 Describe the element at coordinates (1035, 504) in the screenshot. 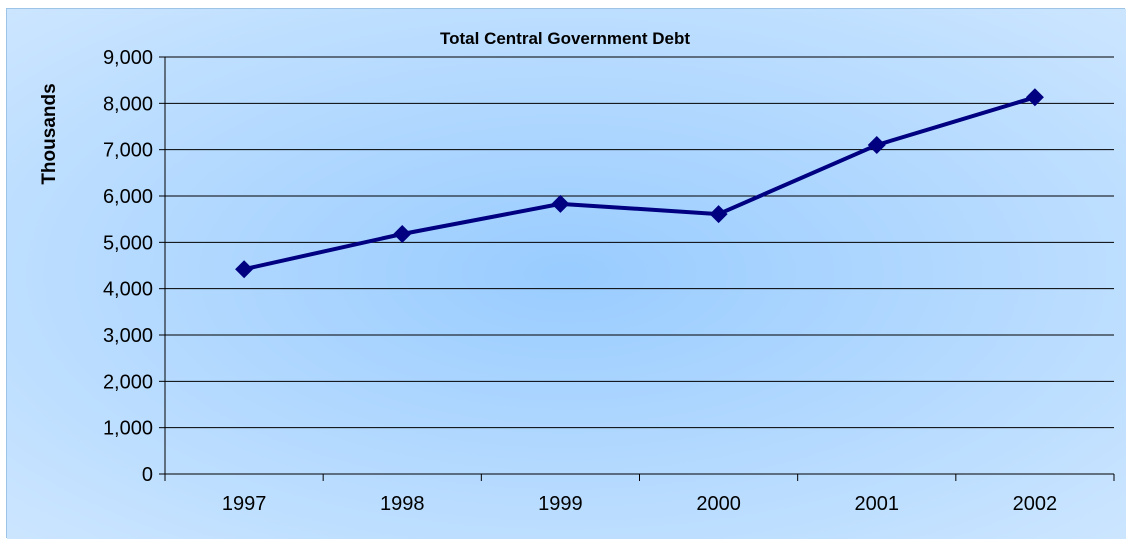

I see `x-tick-label: 2002` at that location.